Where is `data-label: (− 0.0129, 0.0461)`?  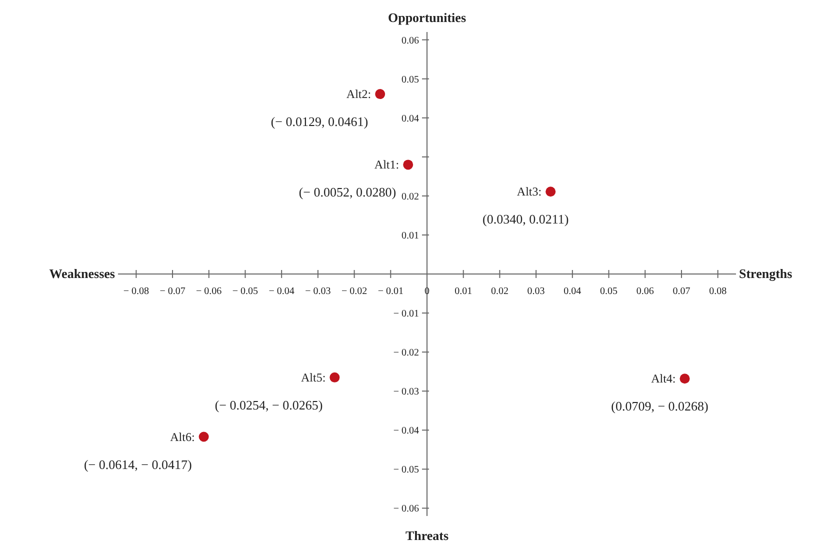 data-label: (− 0.0129, 0.0461) is located at coordinates (319, 122).